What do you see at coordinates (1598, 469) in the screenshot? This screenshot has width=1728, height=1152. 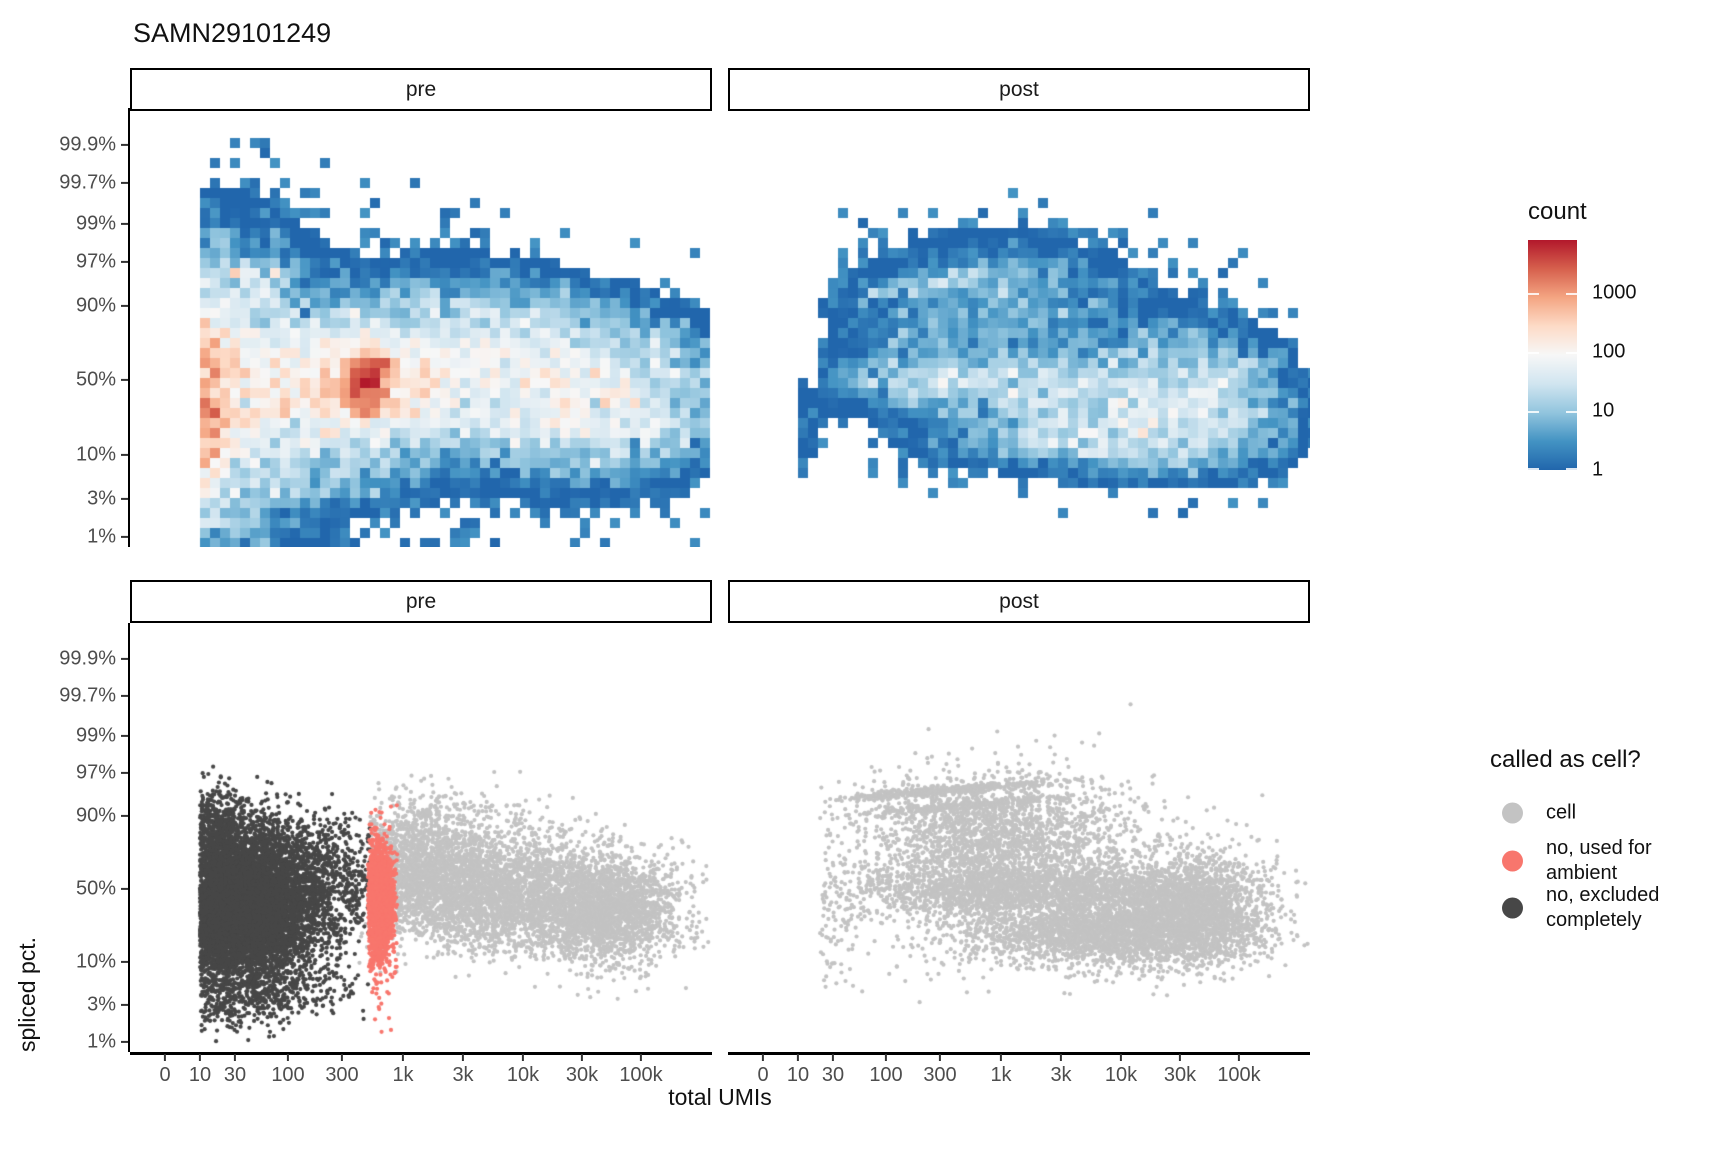 I see `colorbar-tick-label: 1` at bounding box center [1598, 469].